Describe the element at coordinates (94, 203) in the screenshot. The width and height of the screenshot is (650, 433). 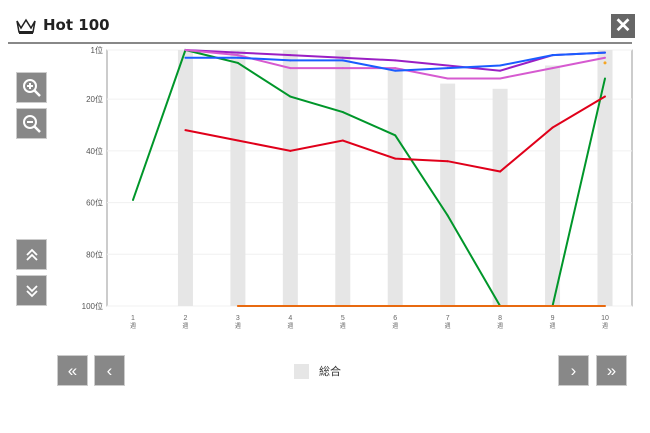
I see `y-tick-label: 60位` at that location.